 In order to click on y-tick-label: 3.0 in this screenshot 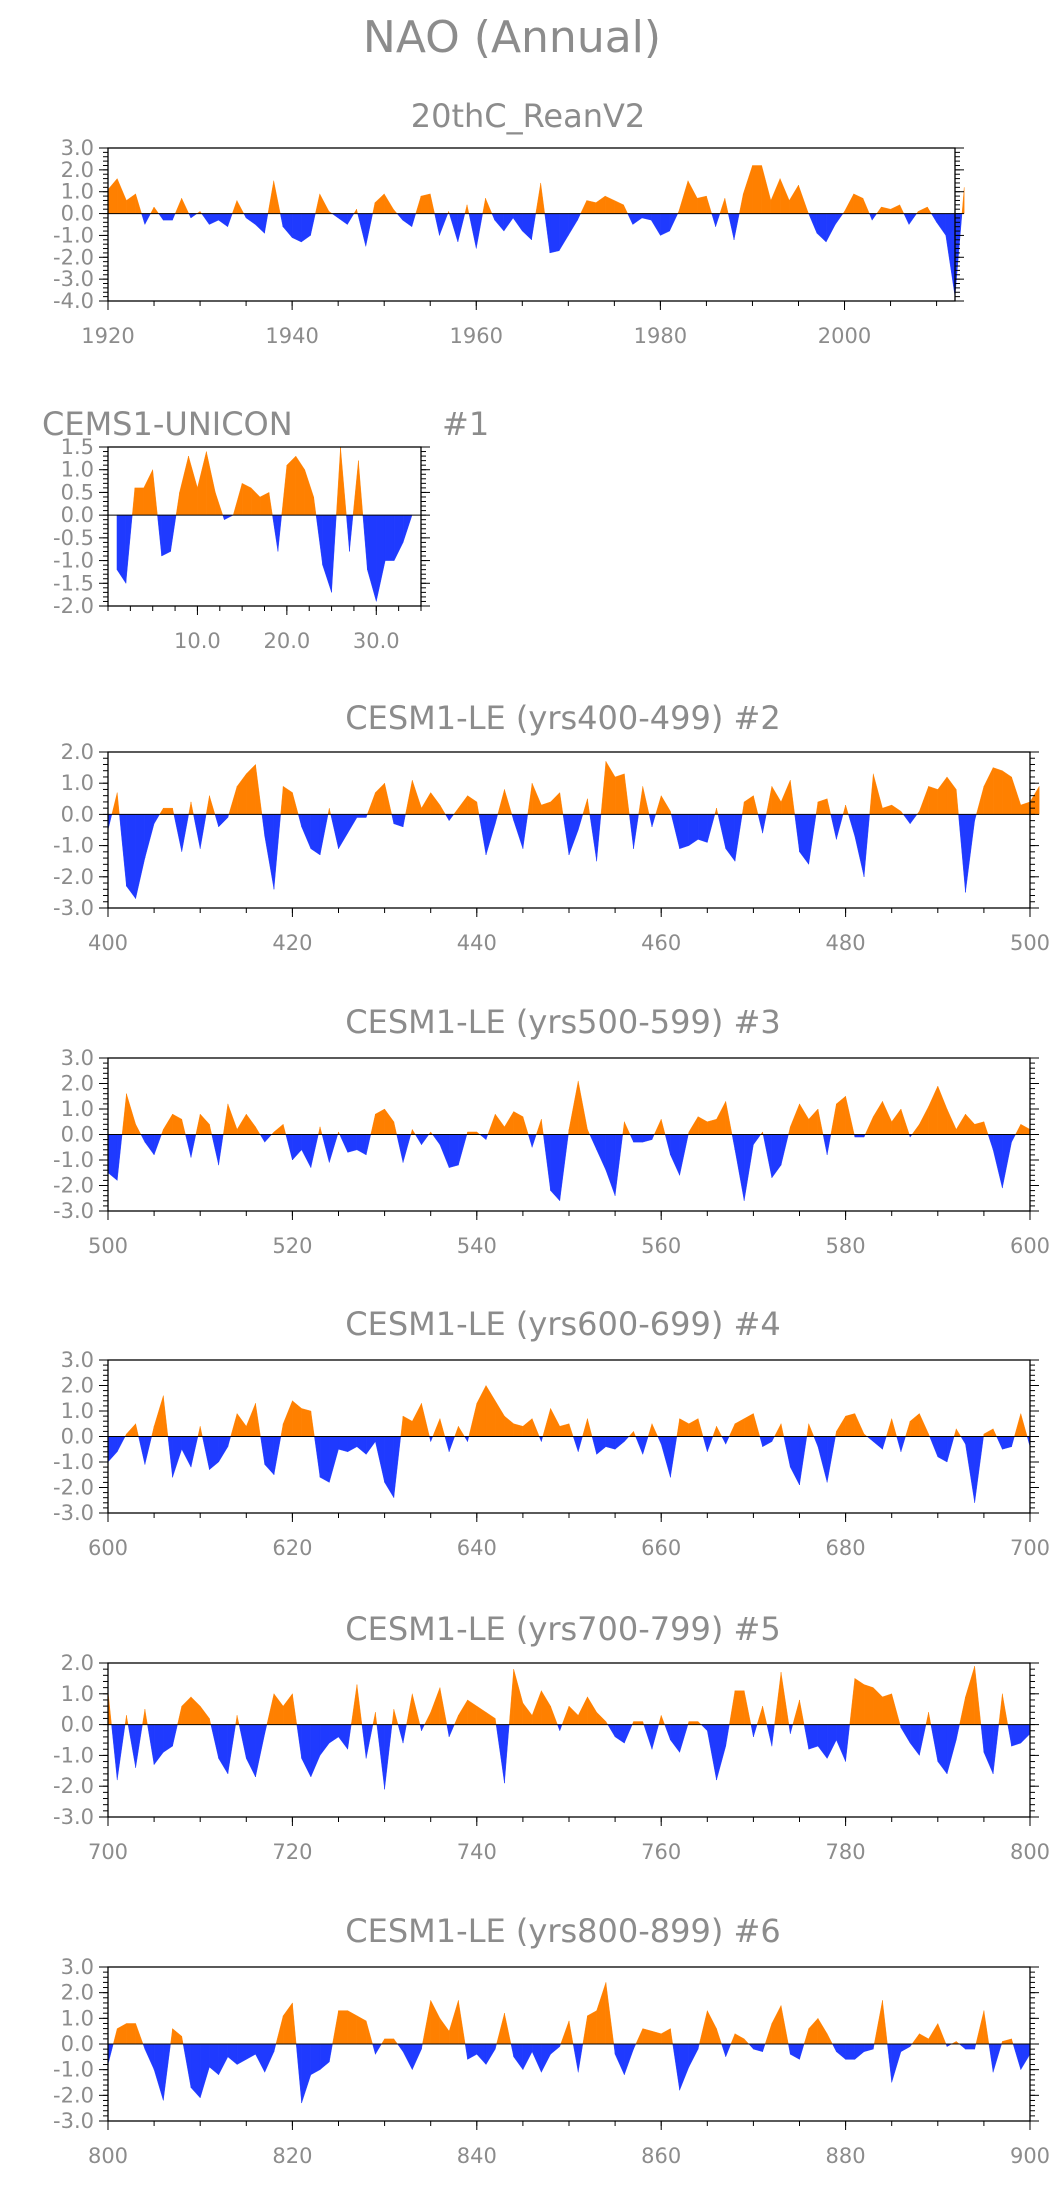, I will do `click(77, 1967)`.